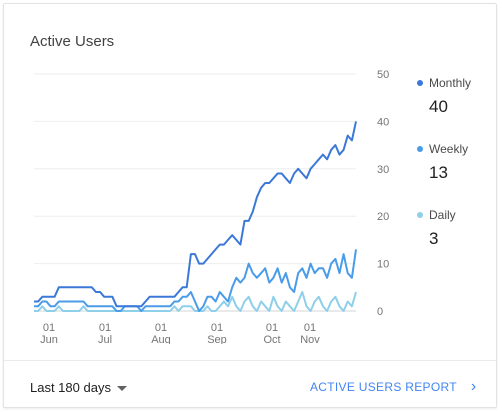 The image size is (502, 412). What do you see at coordinates (72, 41) in the screenshot?
I see `card-title: Active Users` at bounding box center [72, 41].